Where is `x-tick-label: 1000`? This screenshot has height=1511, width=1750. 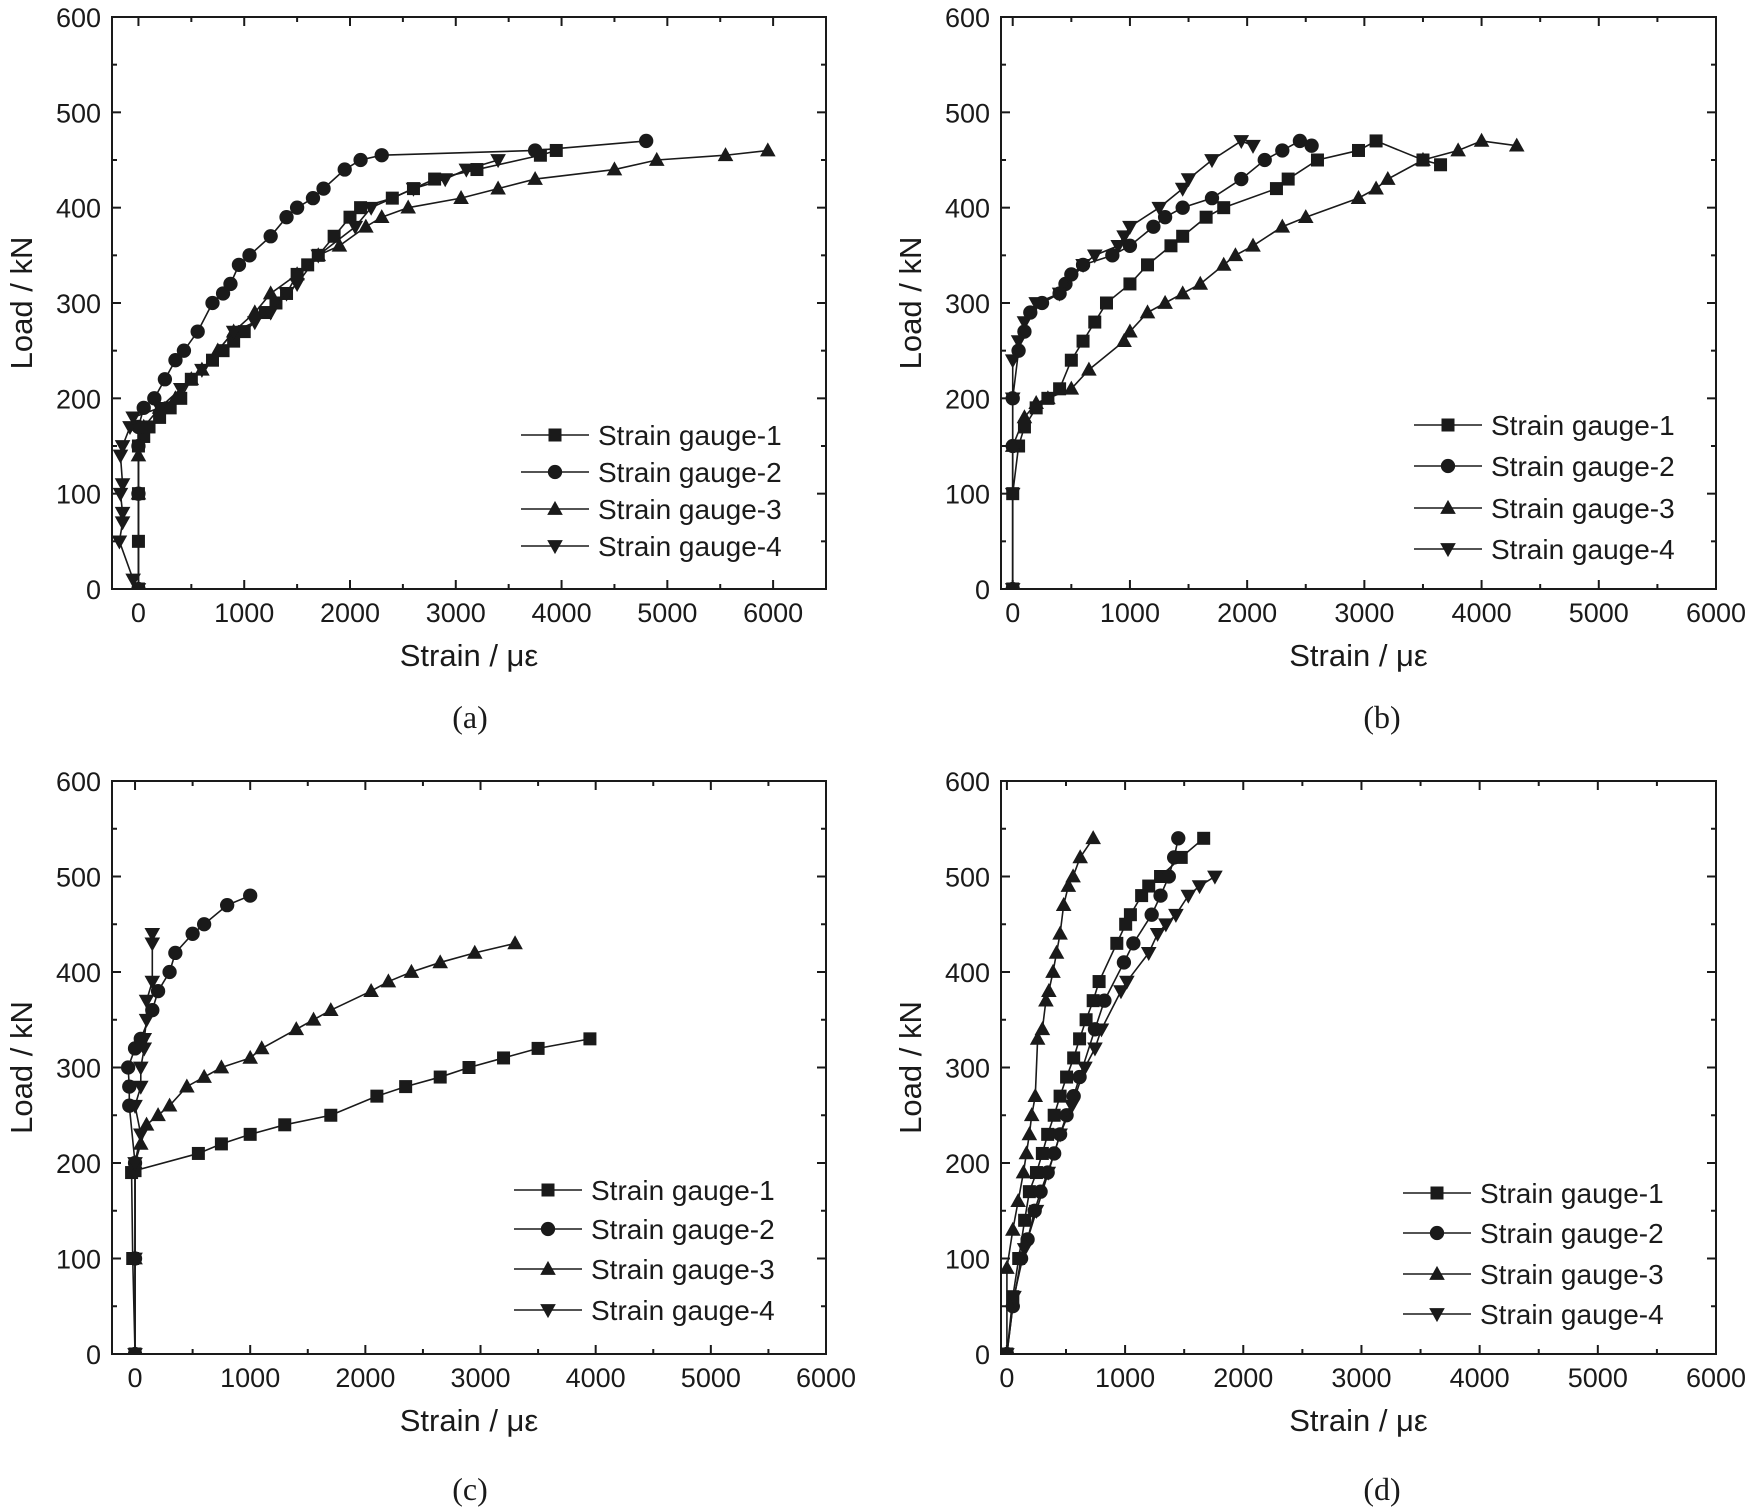 x-tick-label: 1000 is located at coordinates (1130, 613).